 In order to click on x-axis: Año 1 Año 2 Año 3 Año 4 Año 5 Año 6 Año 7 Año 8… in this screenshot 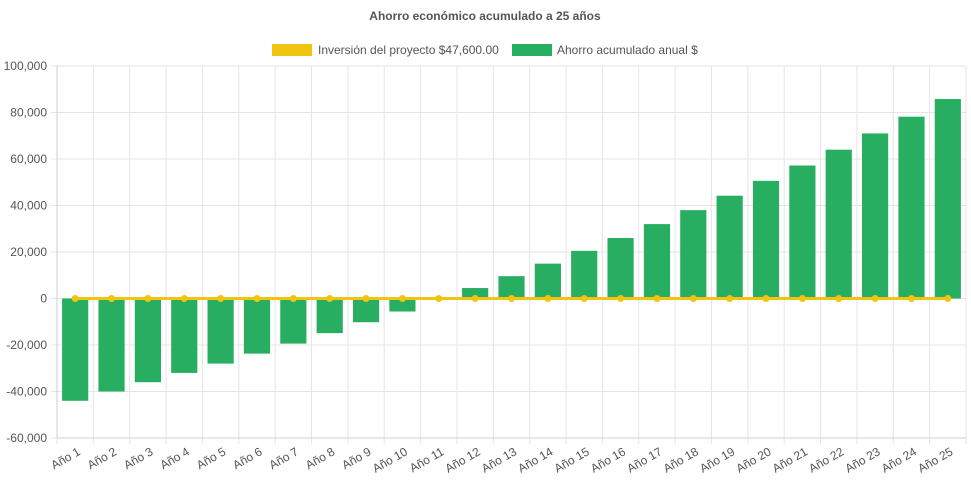, I will do `click(502, 459)`.